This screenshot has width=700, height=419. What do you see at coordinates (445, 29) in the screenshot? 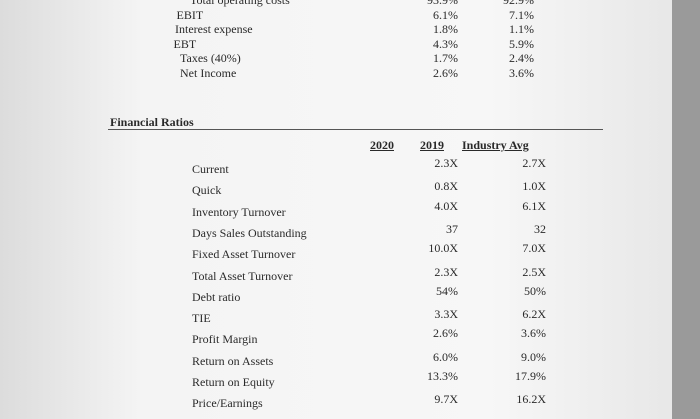
I see `row-value: 1.8%` at bounding box center [445, 29].